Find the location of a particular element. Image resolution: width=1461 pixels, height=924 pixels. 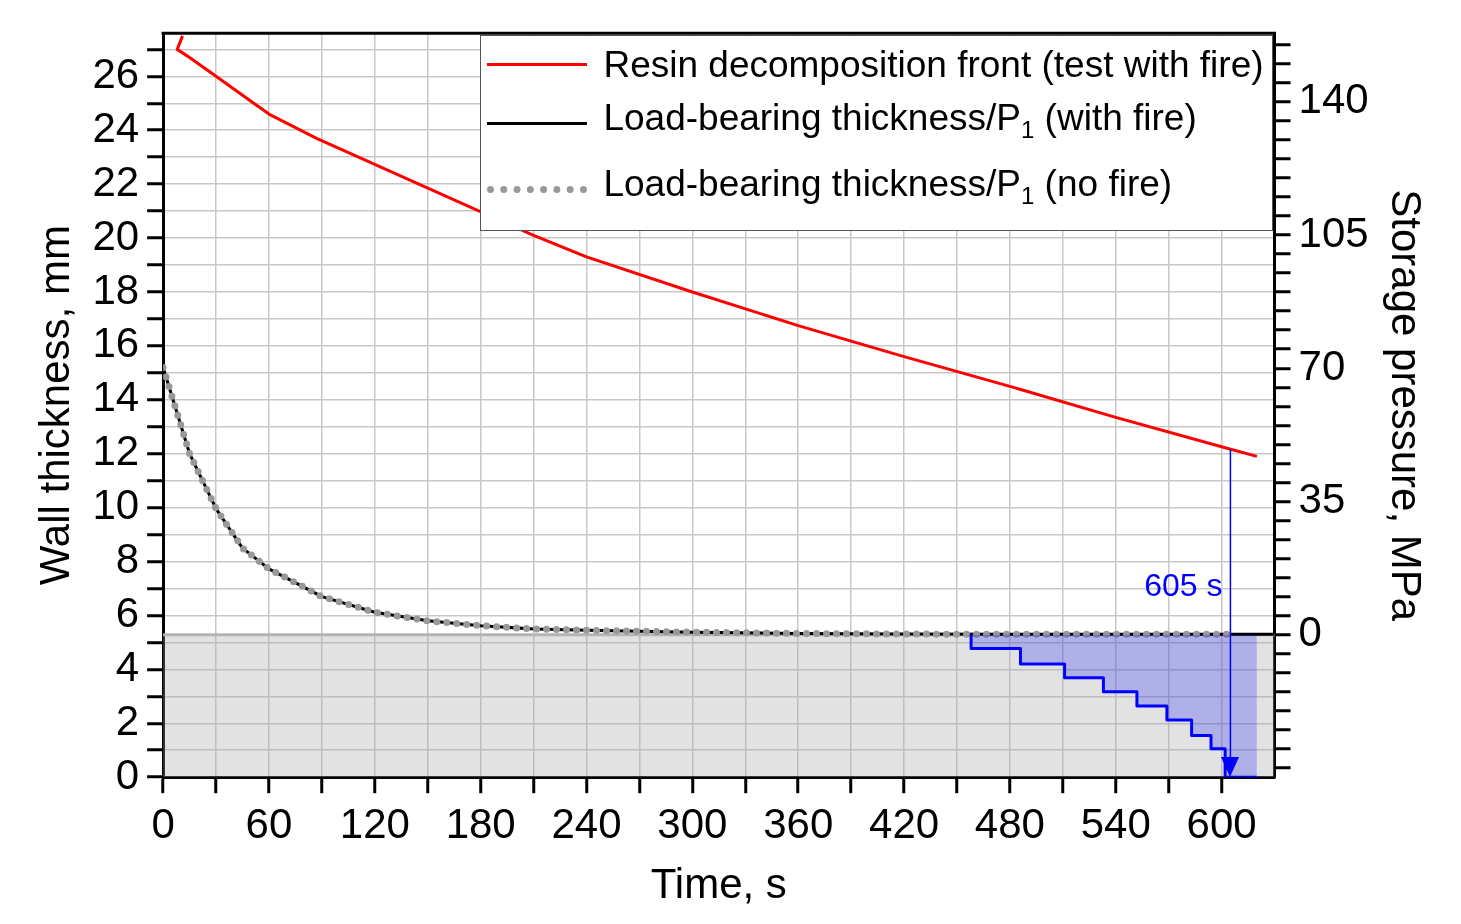

y-tick-label: 2 is located at coordinates (127, 720).